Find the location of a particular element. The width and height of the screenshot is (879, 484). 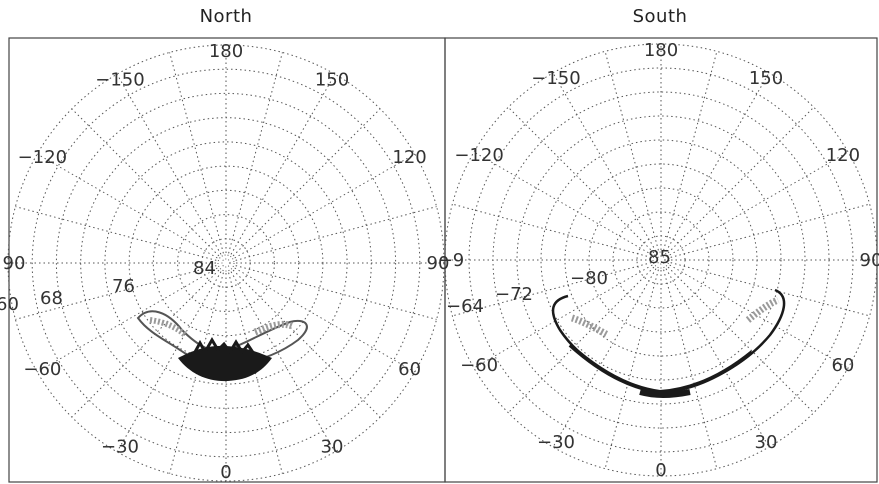

north-lon-label: 150 is located at coordinates (332, 79).